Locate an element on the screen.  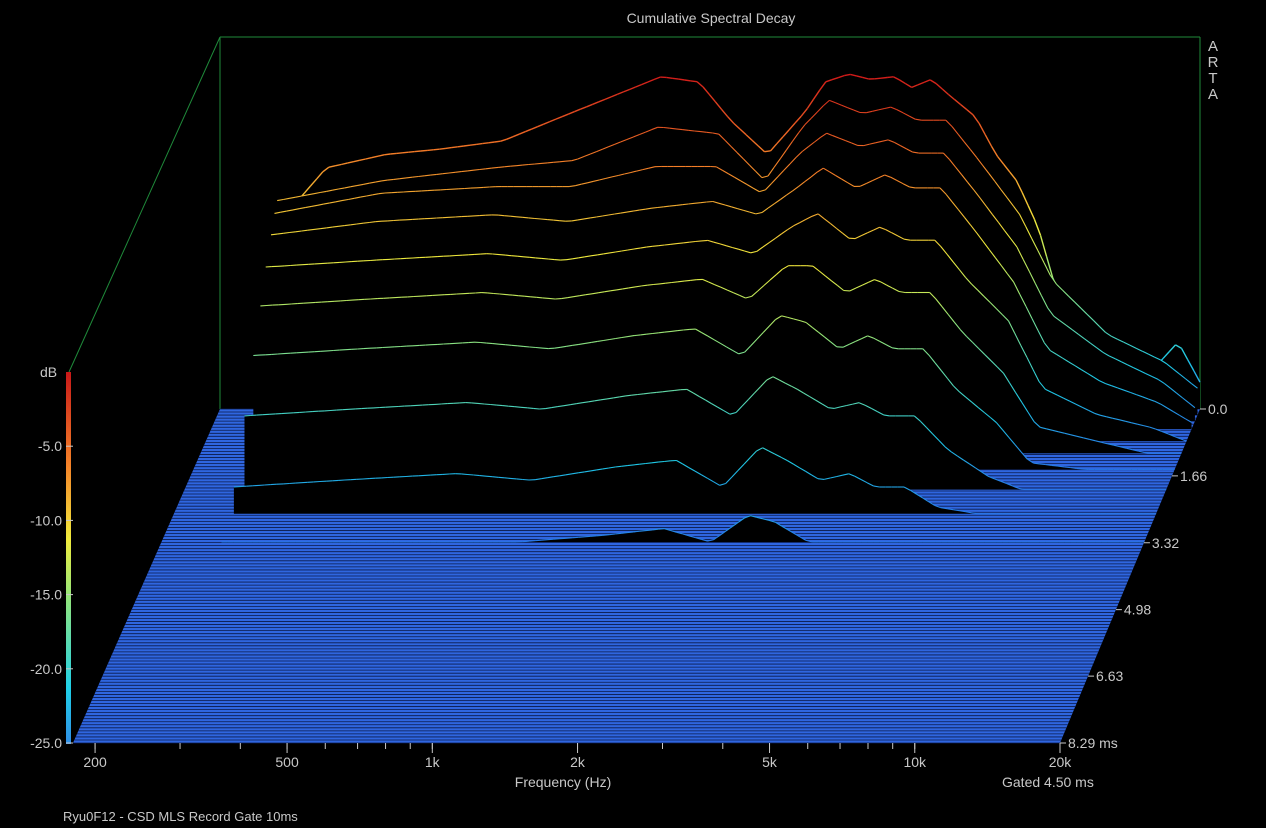
db-colorbar is located at coordinates (68, 558).